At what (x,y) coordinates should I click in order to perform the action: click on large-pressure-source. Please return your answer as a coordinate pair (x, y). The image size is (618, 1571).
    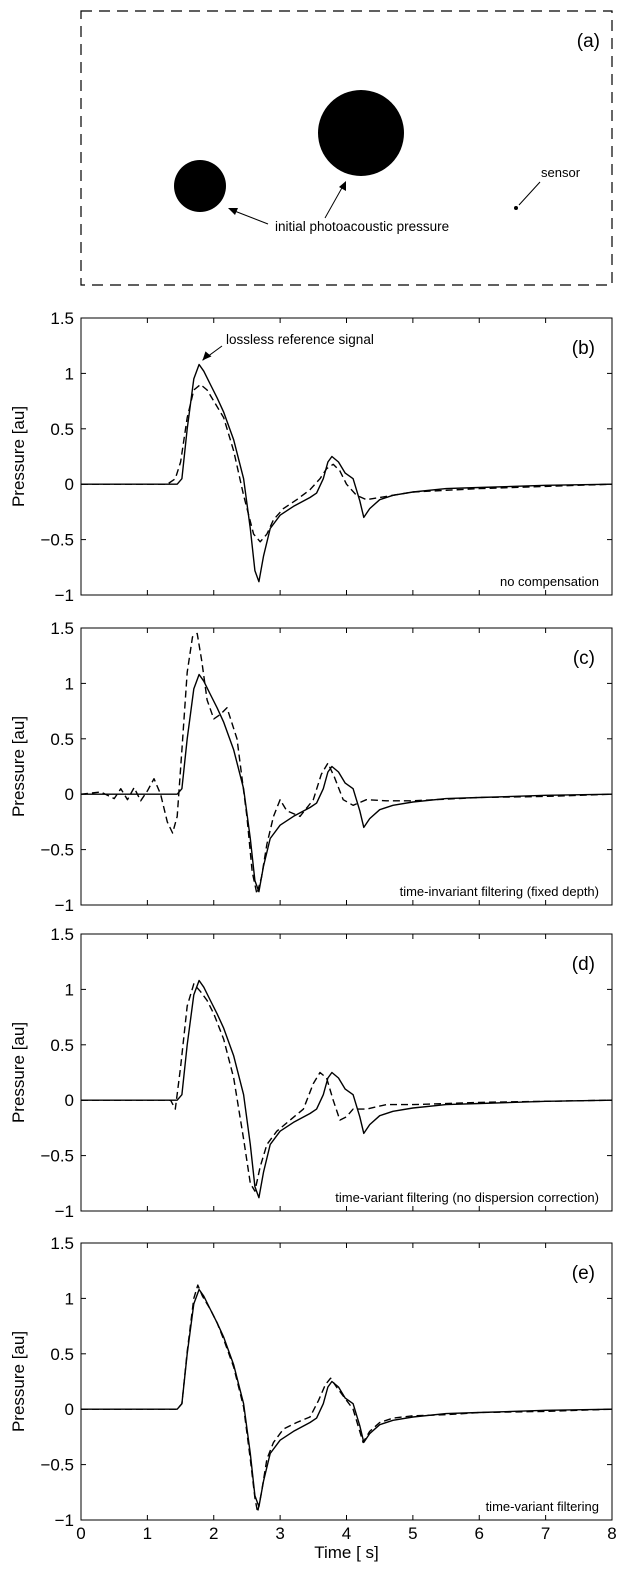
    Looking at the image, I should click on (361, 133).